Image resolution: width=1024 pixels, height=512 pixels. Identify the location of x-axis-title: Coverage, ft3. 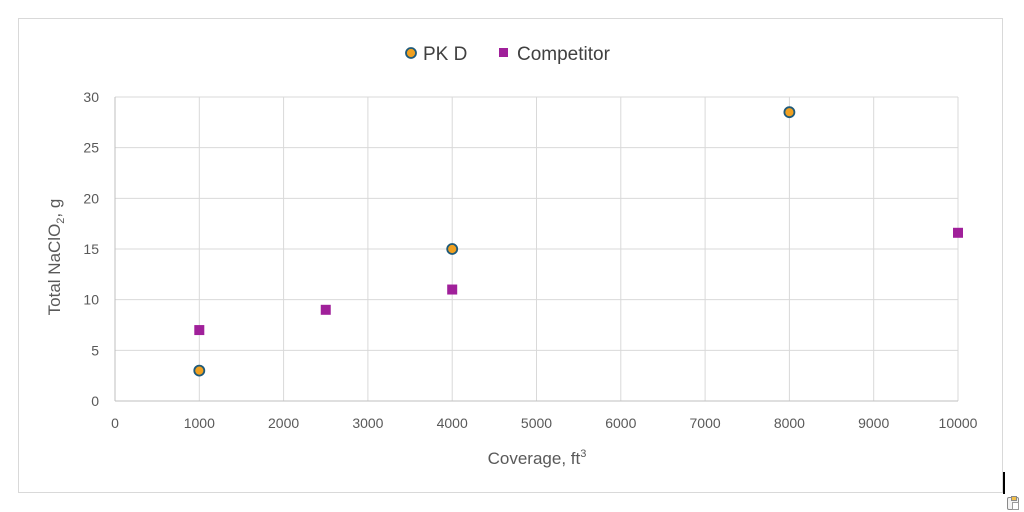
(537, 458).